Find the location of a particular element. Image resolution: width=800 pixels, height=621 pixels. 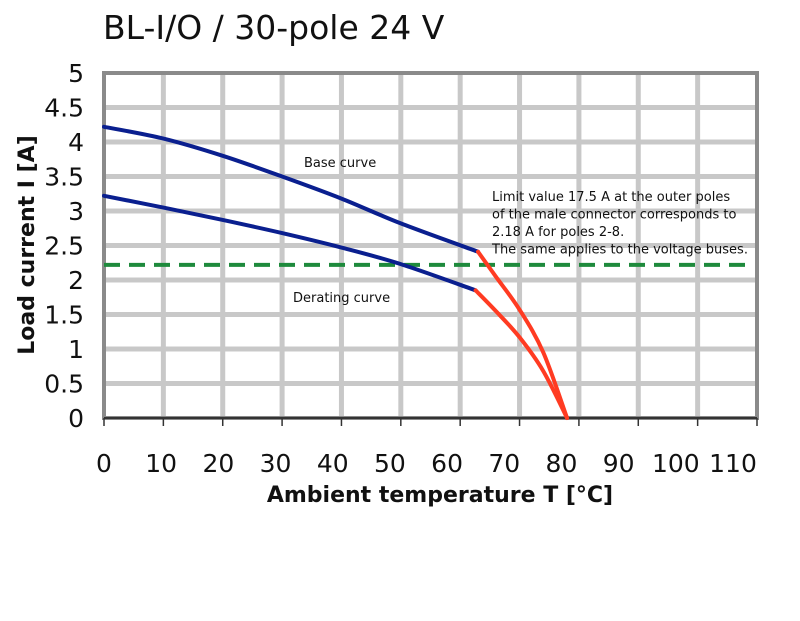

series-line-derating-curve-limit is located at coordinates (521, 354).